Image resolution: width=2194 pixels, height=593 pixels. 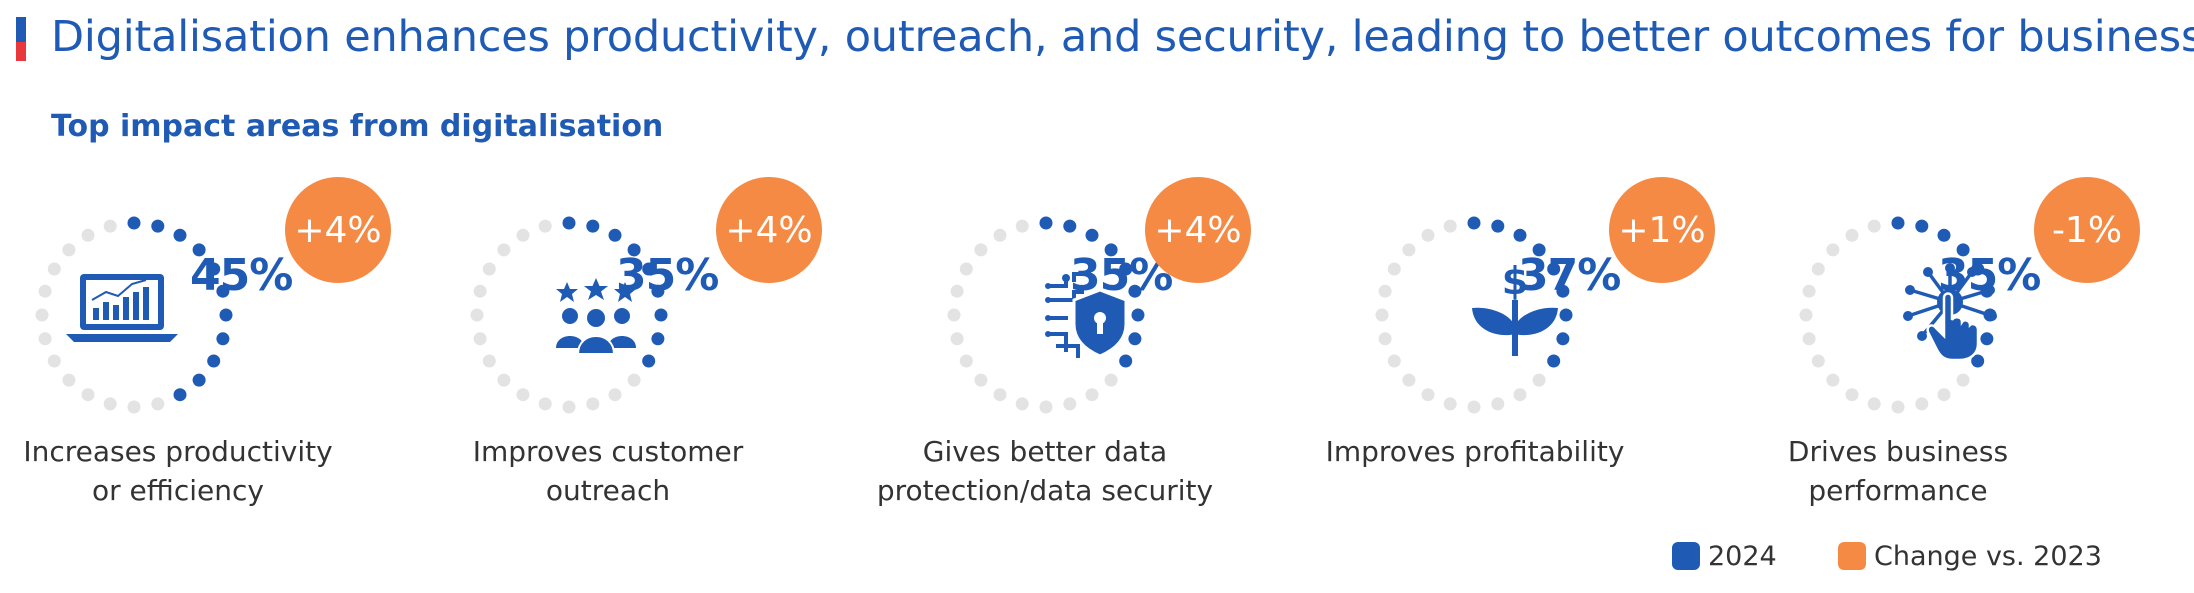 What do you see at coordinates (1742, 556) in the screenshot?
I see `legend-label-2024: 2024` at bounding box center [1742, 556].